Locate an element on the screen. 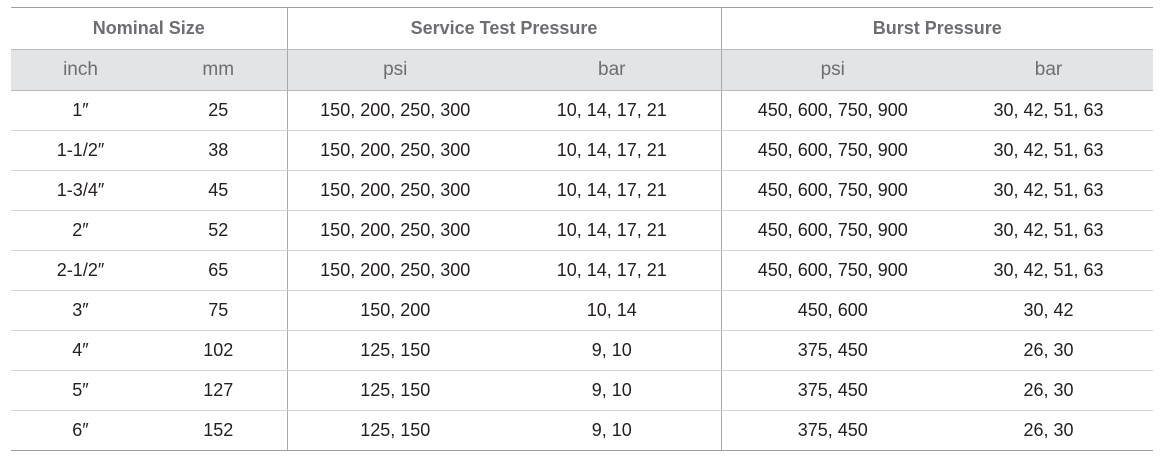 This screenshot has width=1163, height=456. cell-mm: 75 is located at coordinates (218, 310).